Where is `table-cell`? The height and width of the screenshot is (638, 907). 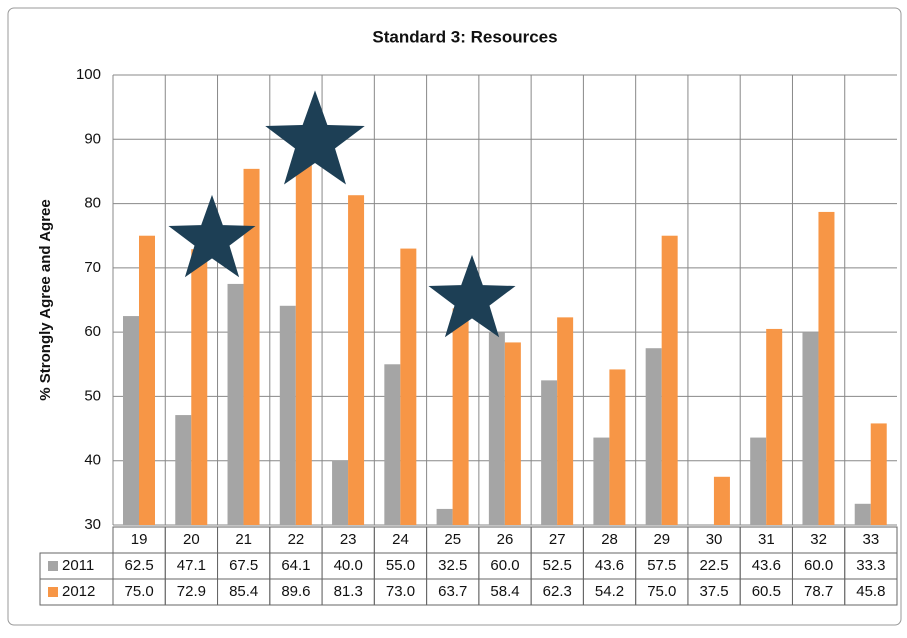 table-cell is located at coordinates (871, 566).